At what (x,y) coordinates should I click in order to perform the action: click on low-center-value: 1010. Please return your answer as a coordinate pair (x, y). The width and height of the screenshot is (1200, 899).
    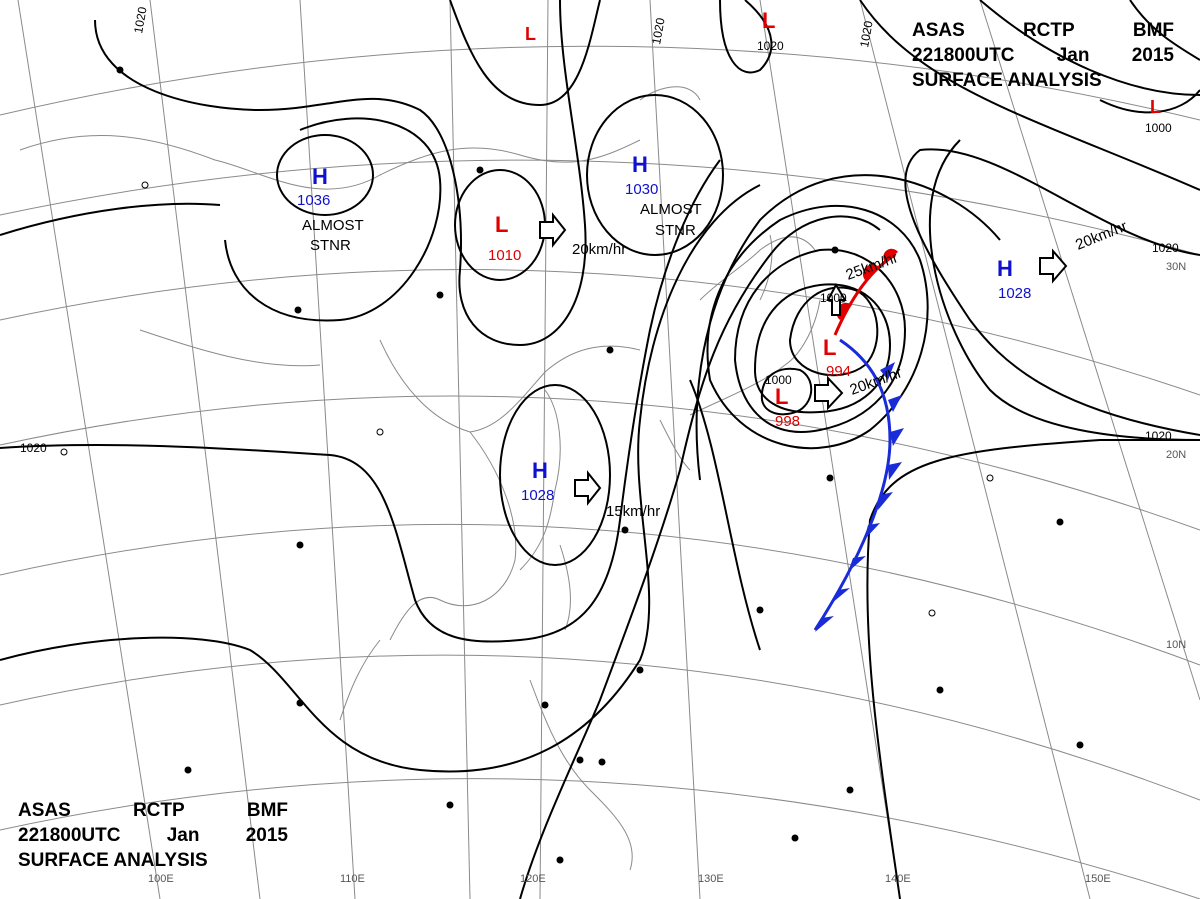
    Looking at the image, I should click on (504, 255).